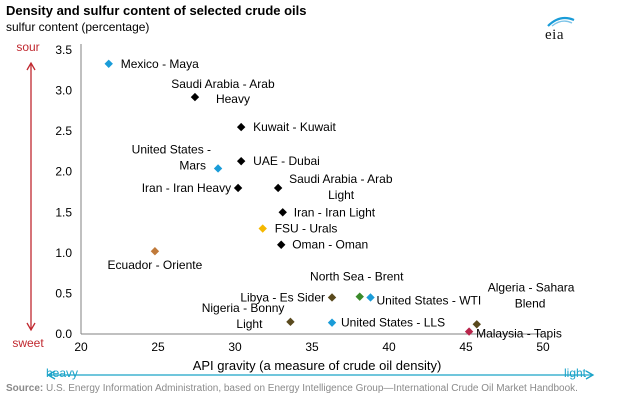 The width and height of the screenshot is (634, 409). What do you see at coordinates (63, 50) in the screenshot?
I see `y-tick-label: 3.5` at bounding box center [63, 50].